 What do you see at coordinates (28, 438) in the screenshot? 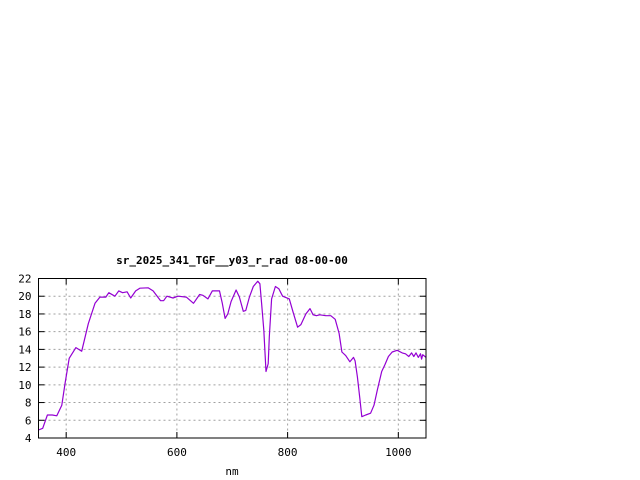
I see `y-tick-label: 4` at bounding box center [28, 438].